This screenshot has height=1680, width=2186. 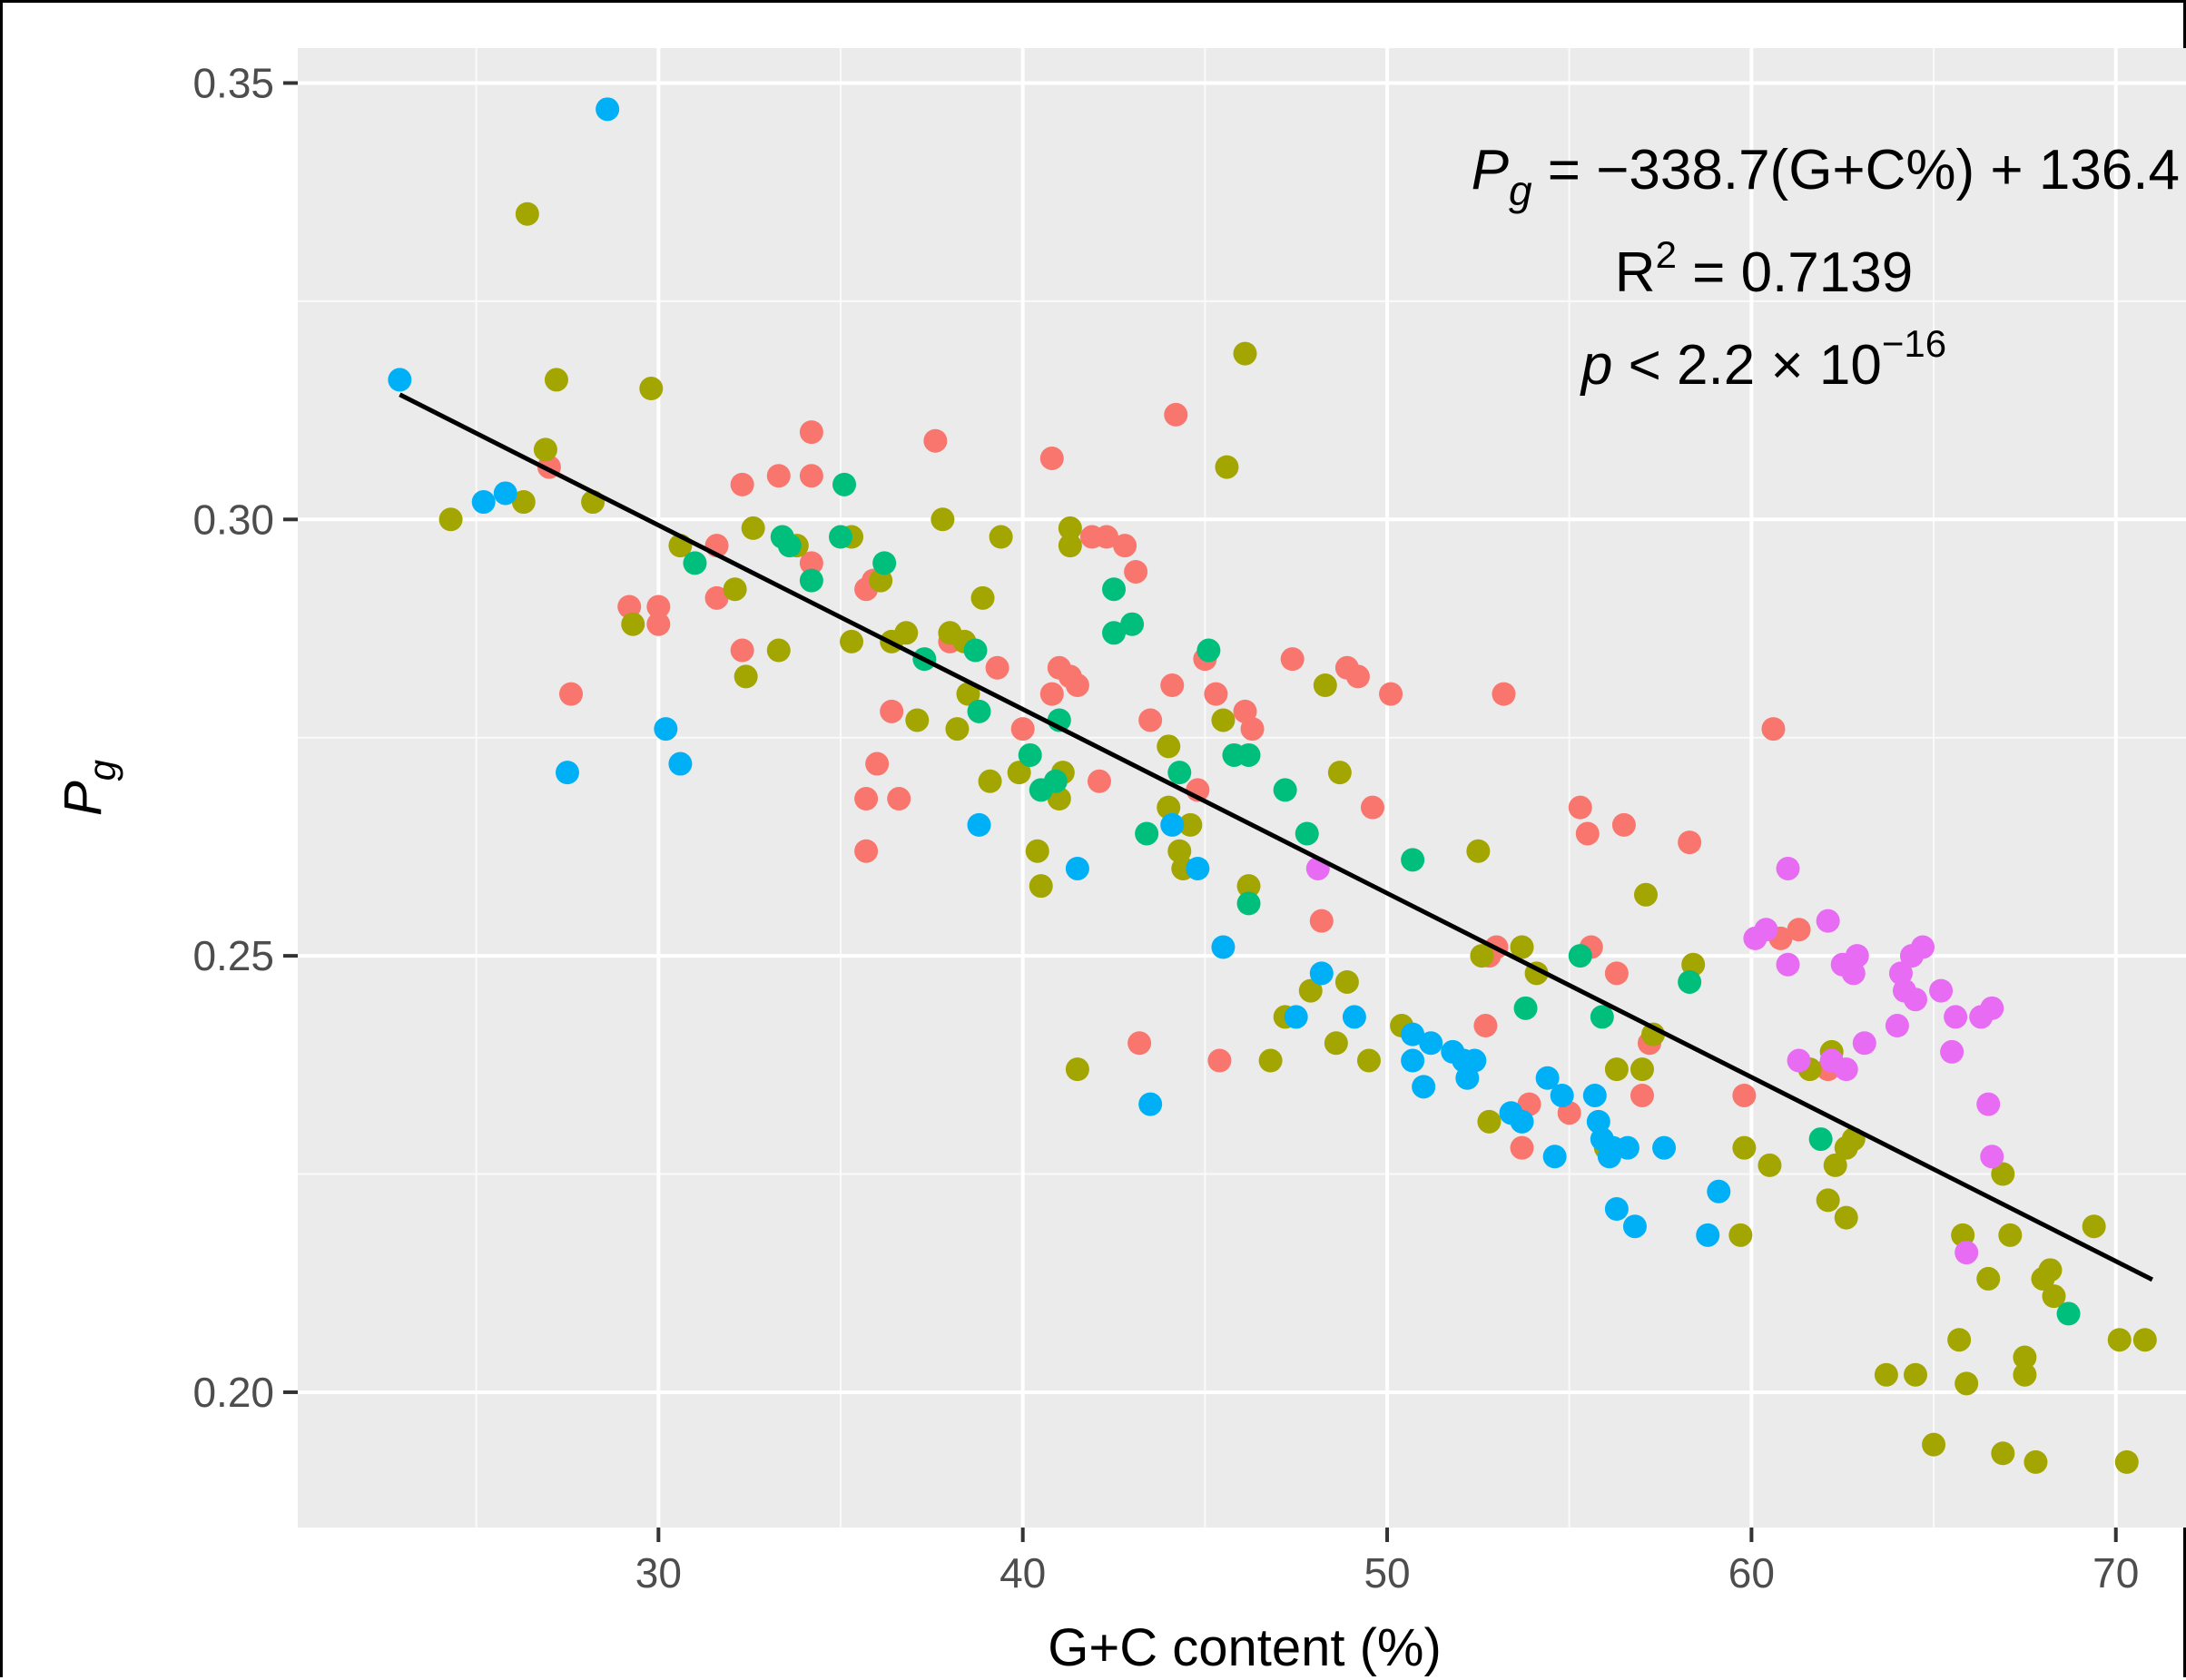 What do you see at coordinates (1764, 268) in the screenshot?
I see `r-squared-text: R2 = 0.7139` at bounding box center [1764, 268].